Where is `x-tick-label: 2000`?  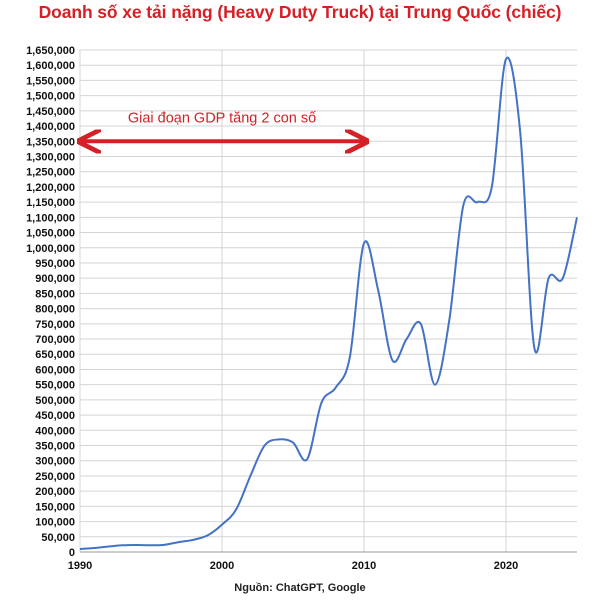 x-tick-label: 2000 is located at coordinates (222, 566).